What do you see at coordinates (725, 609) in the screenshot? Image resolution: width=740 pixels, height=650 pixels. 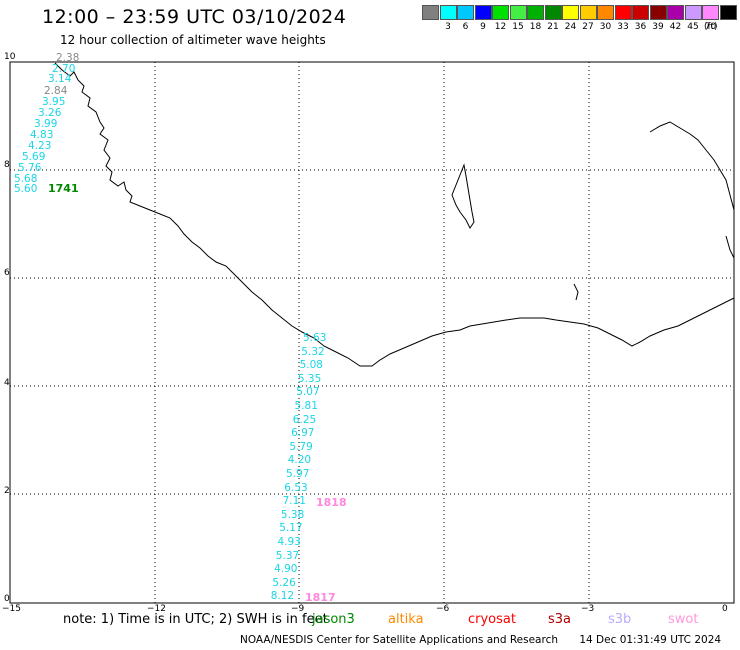 I see `x-tick-label: 0` at bounding box center [725, 609].